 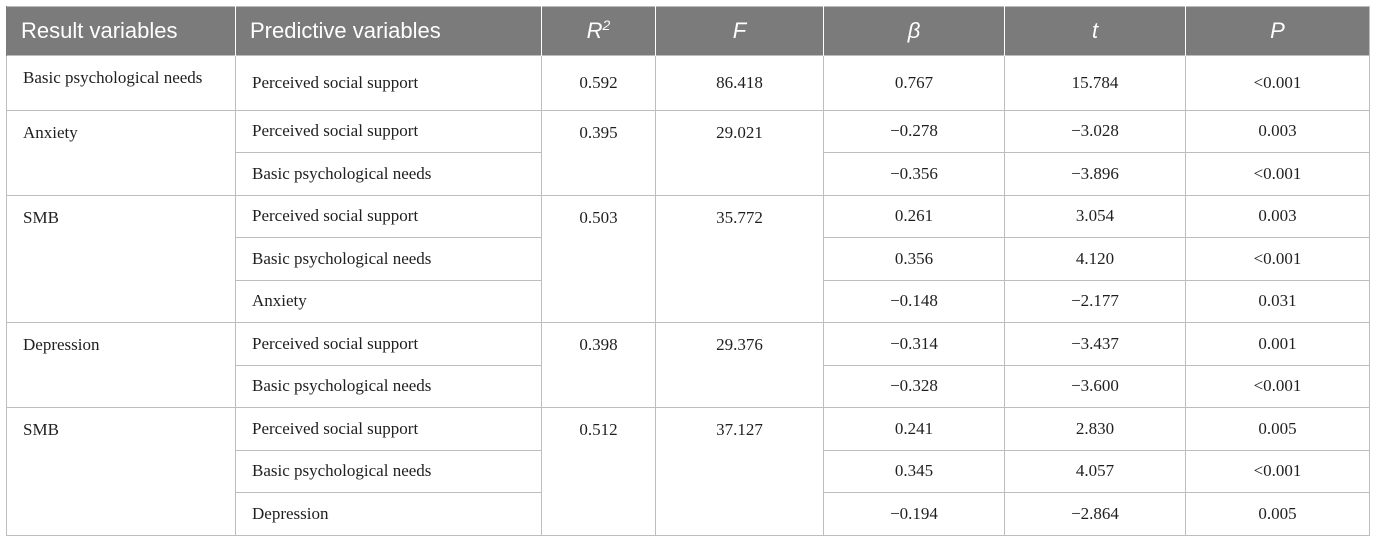 I want to click on predictive-variable-cell: Depression, so click(x=388, y=514).